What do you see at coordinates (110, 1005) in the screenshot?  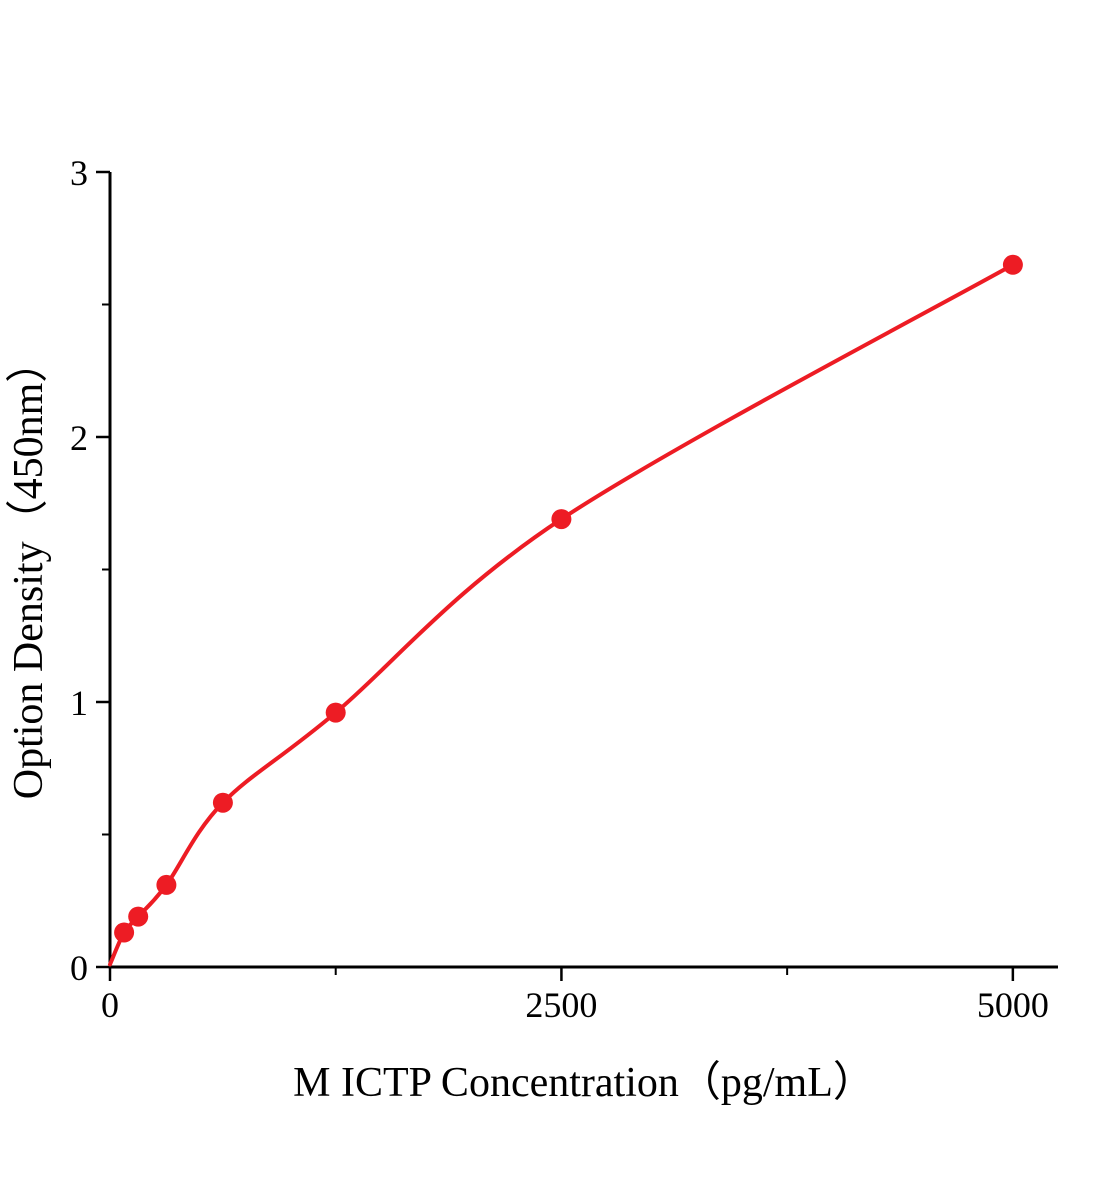 I see `x-tick-label: 0` at bounding box center [110, 1005].